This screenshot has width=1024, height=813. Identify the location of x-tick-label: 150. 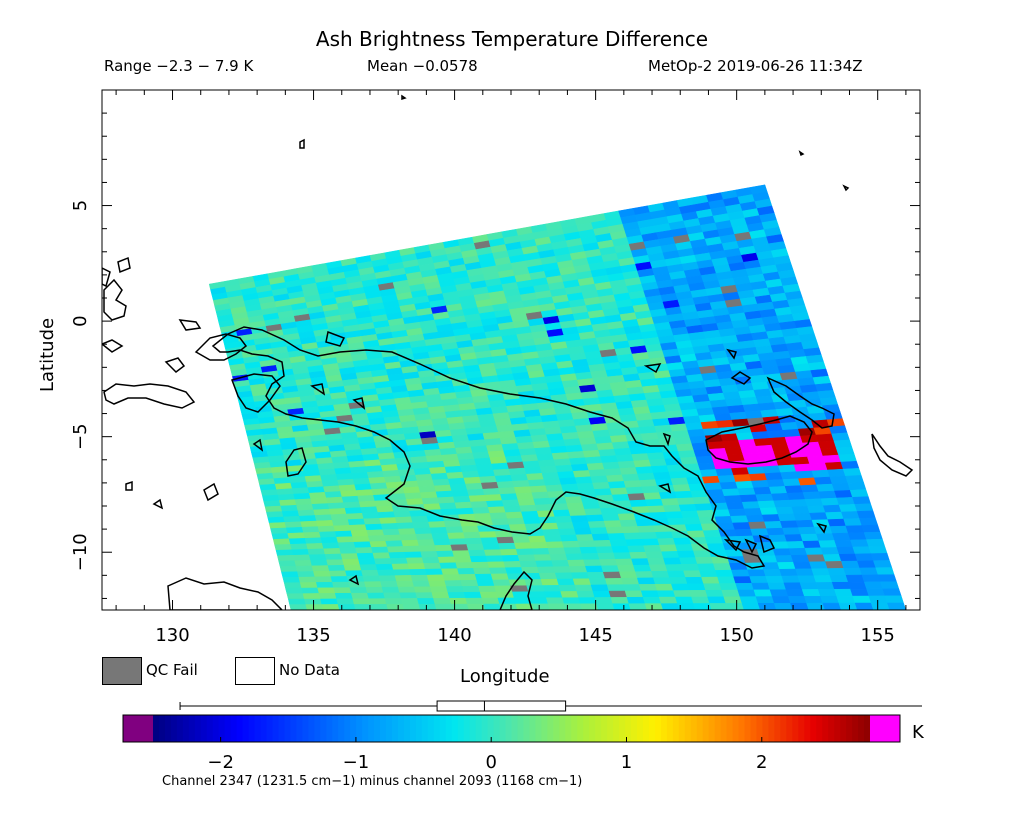
(736, 635).